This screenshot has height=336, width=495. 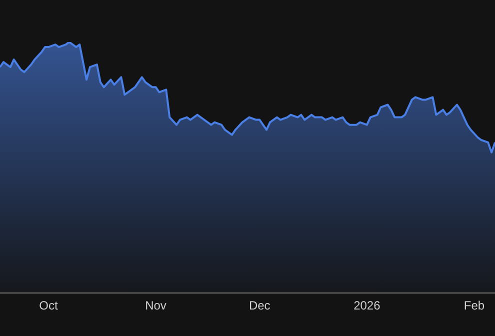 I want to click on x-tick-label: Feb, so click(x=474, y=305).